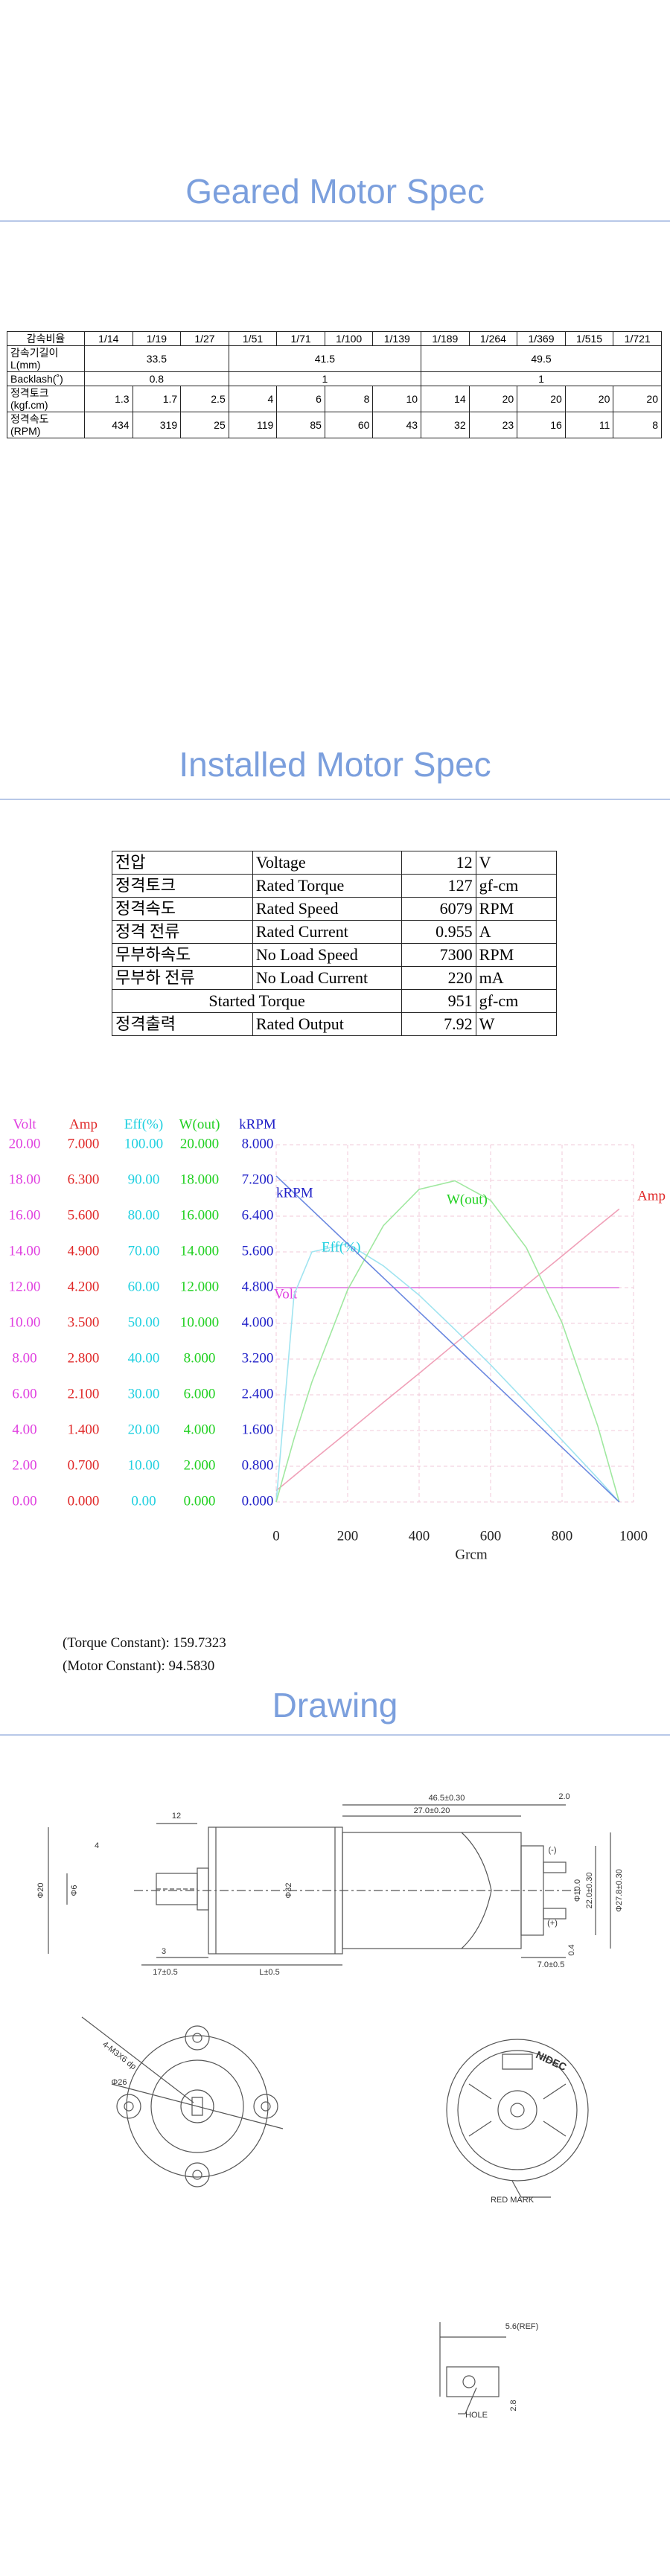 The width and height of the screenshot is (670, 2576). I want to click on label-text: (kgf.cm), so click(29, 405).